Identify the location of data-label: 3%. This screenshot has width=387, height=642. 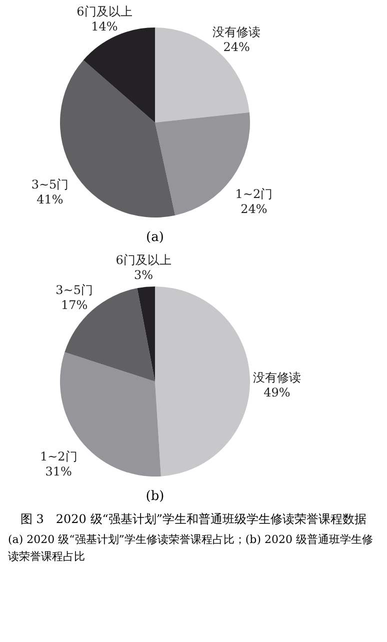
(144, 275).